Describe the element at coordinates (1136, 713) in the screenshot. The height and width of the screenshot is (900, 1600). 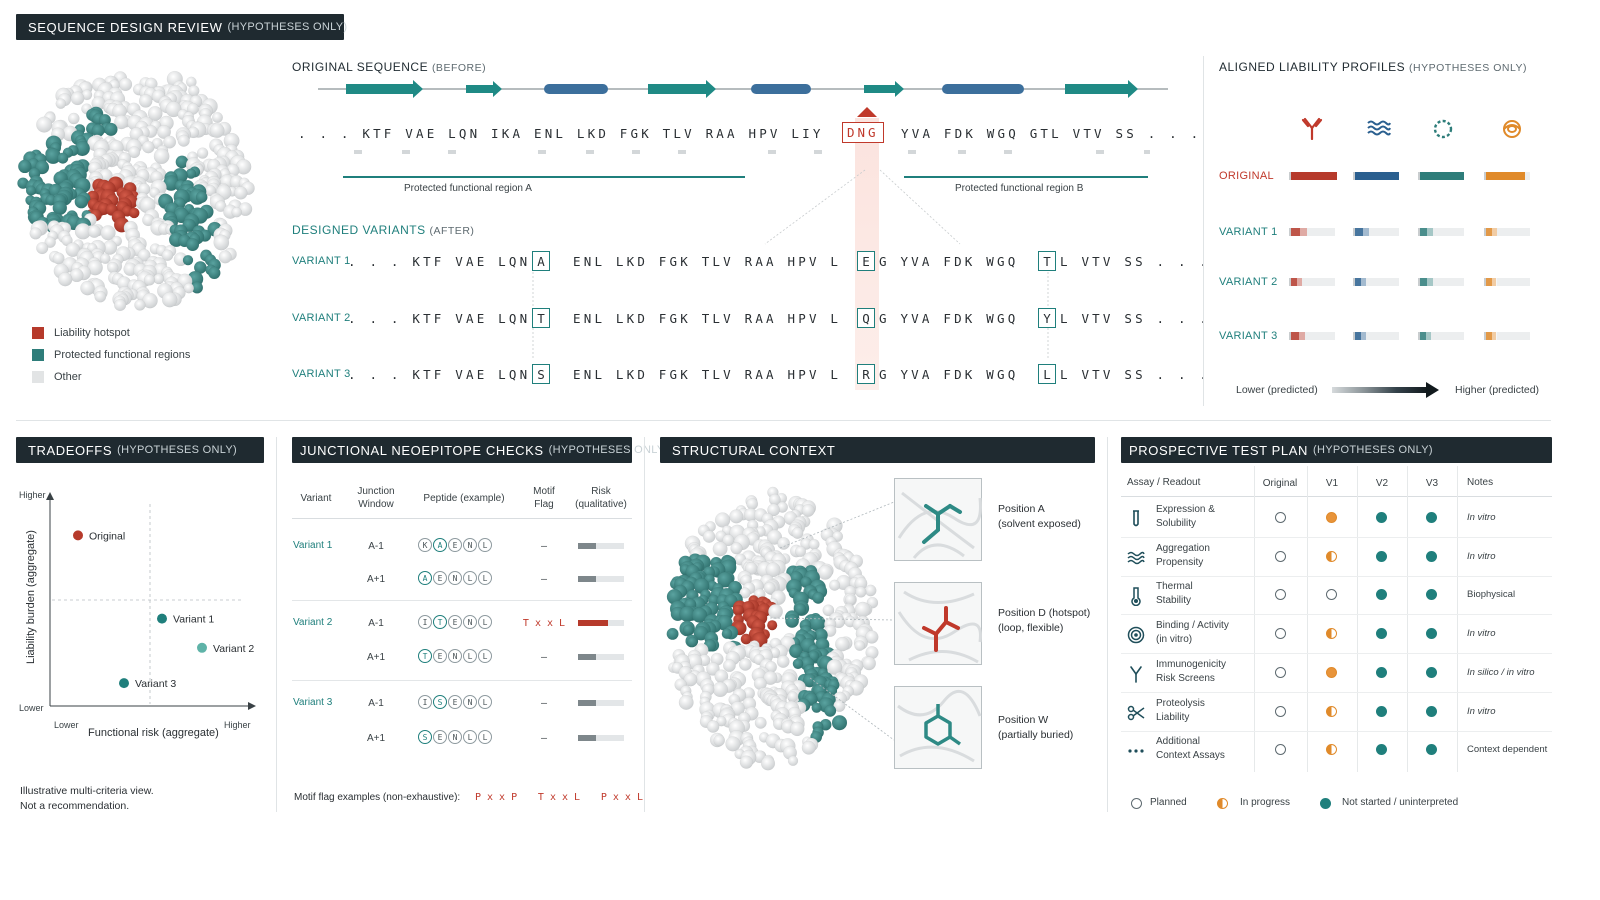
I see `scissors-icon` at that location.